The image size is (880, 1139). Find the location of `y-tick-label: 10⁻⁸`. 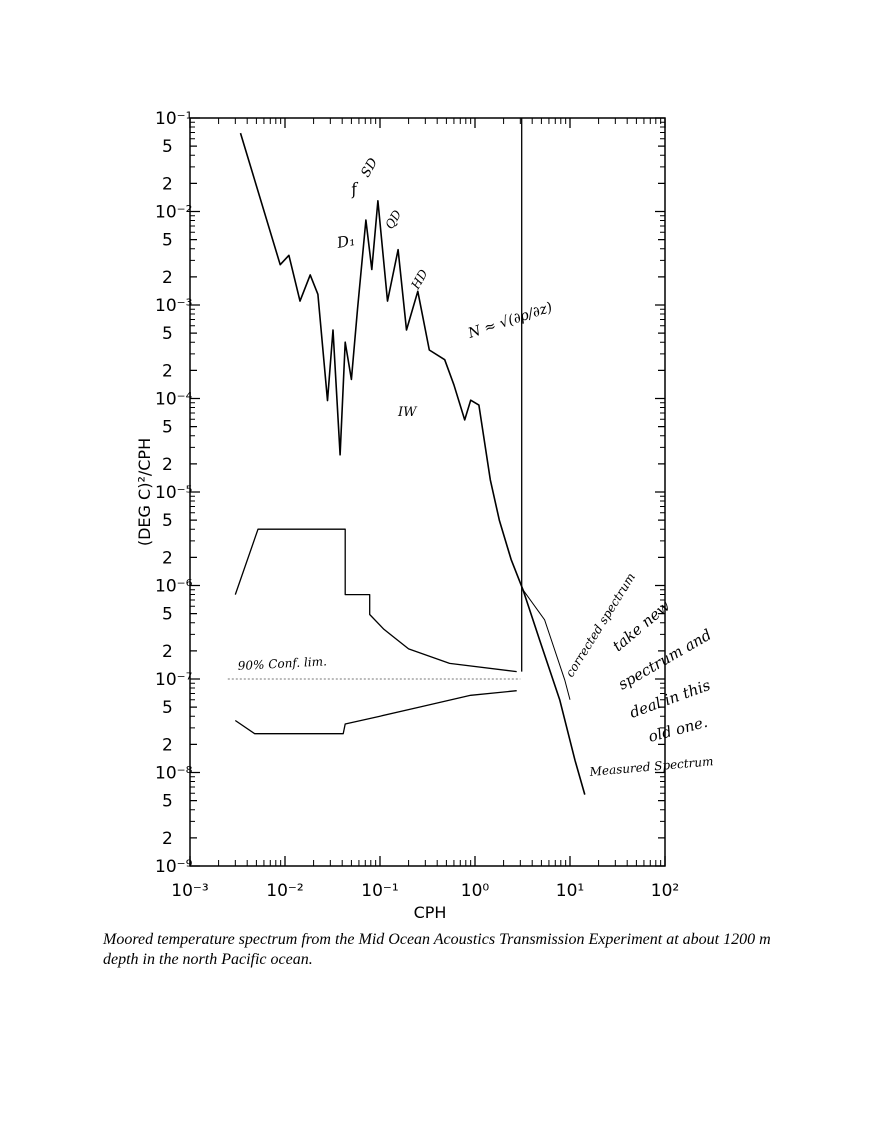

y-tick-label: 10⁻⁸ is located at coordinates (174, 774).